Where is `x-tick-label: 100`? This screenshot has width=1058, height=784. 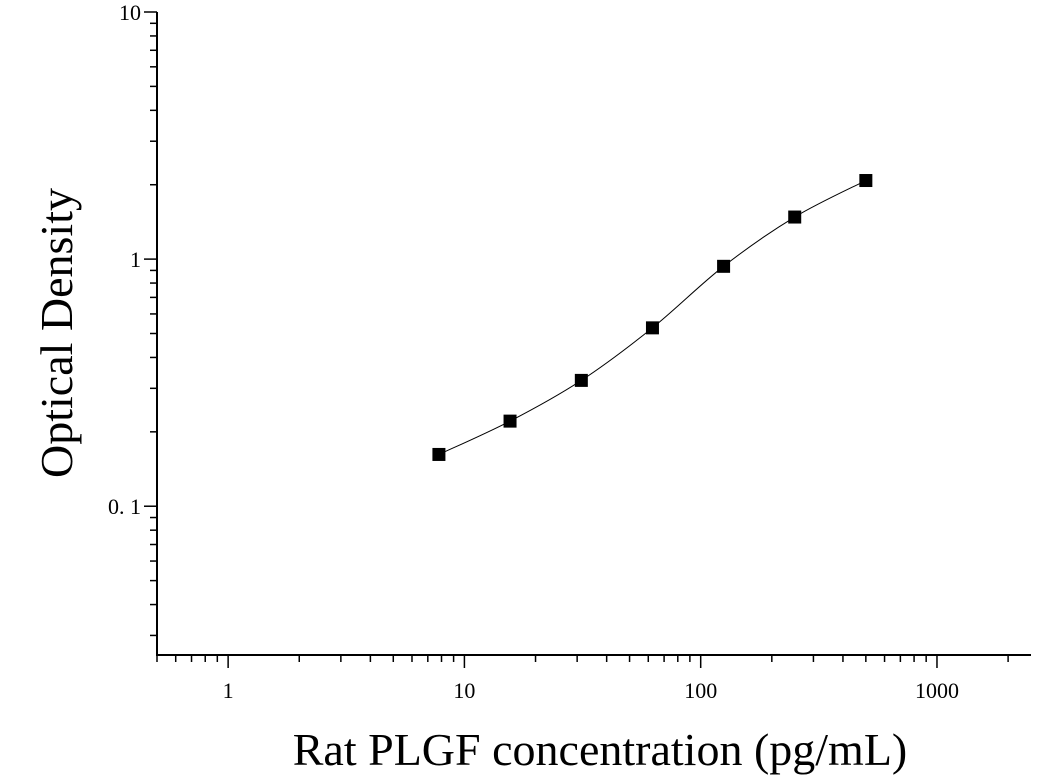 x-tick-label: 100 is located at coordinates (700, 690).